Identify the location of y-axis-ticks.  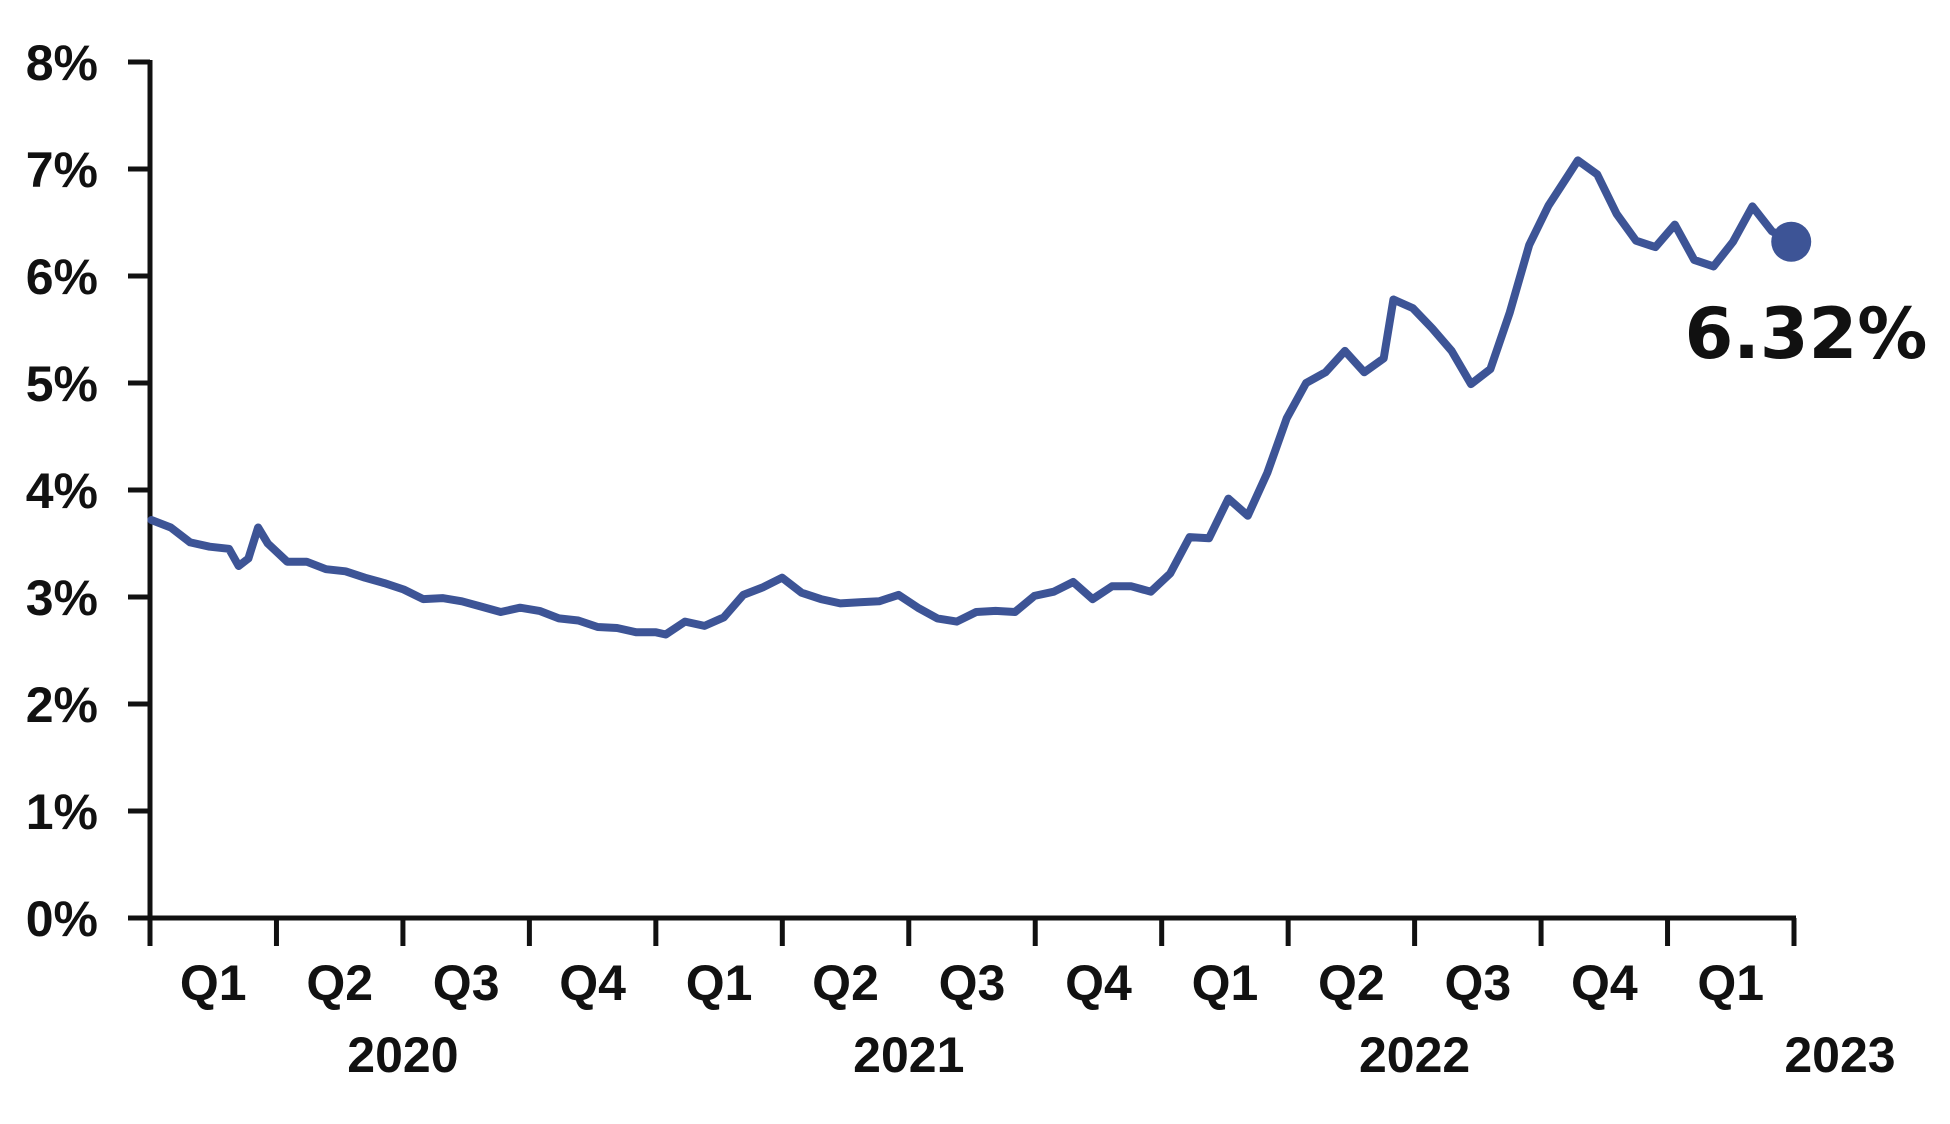
(139, 490).